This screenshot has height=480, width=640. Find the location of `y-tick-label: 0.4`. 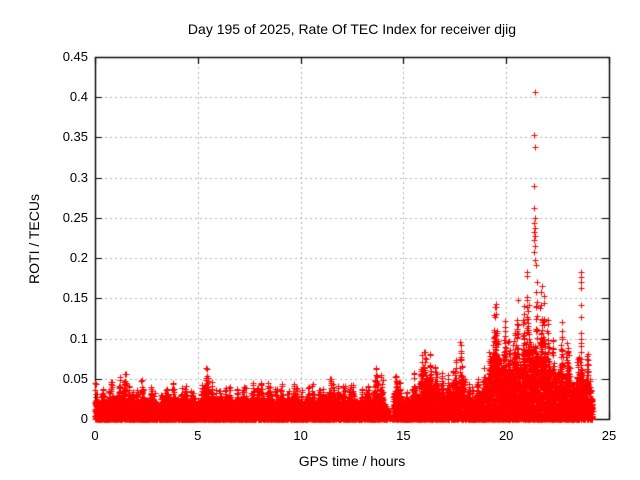

y-tick-label: 0.4 is located at coordinates (78, 97).